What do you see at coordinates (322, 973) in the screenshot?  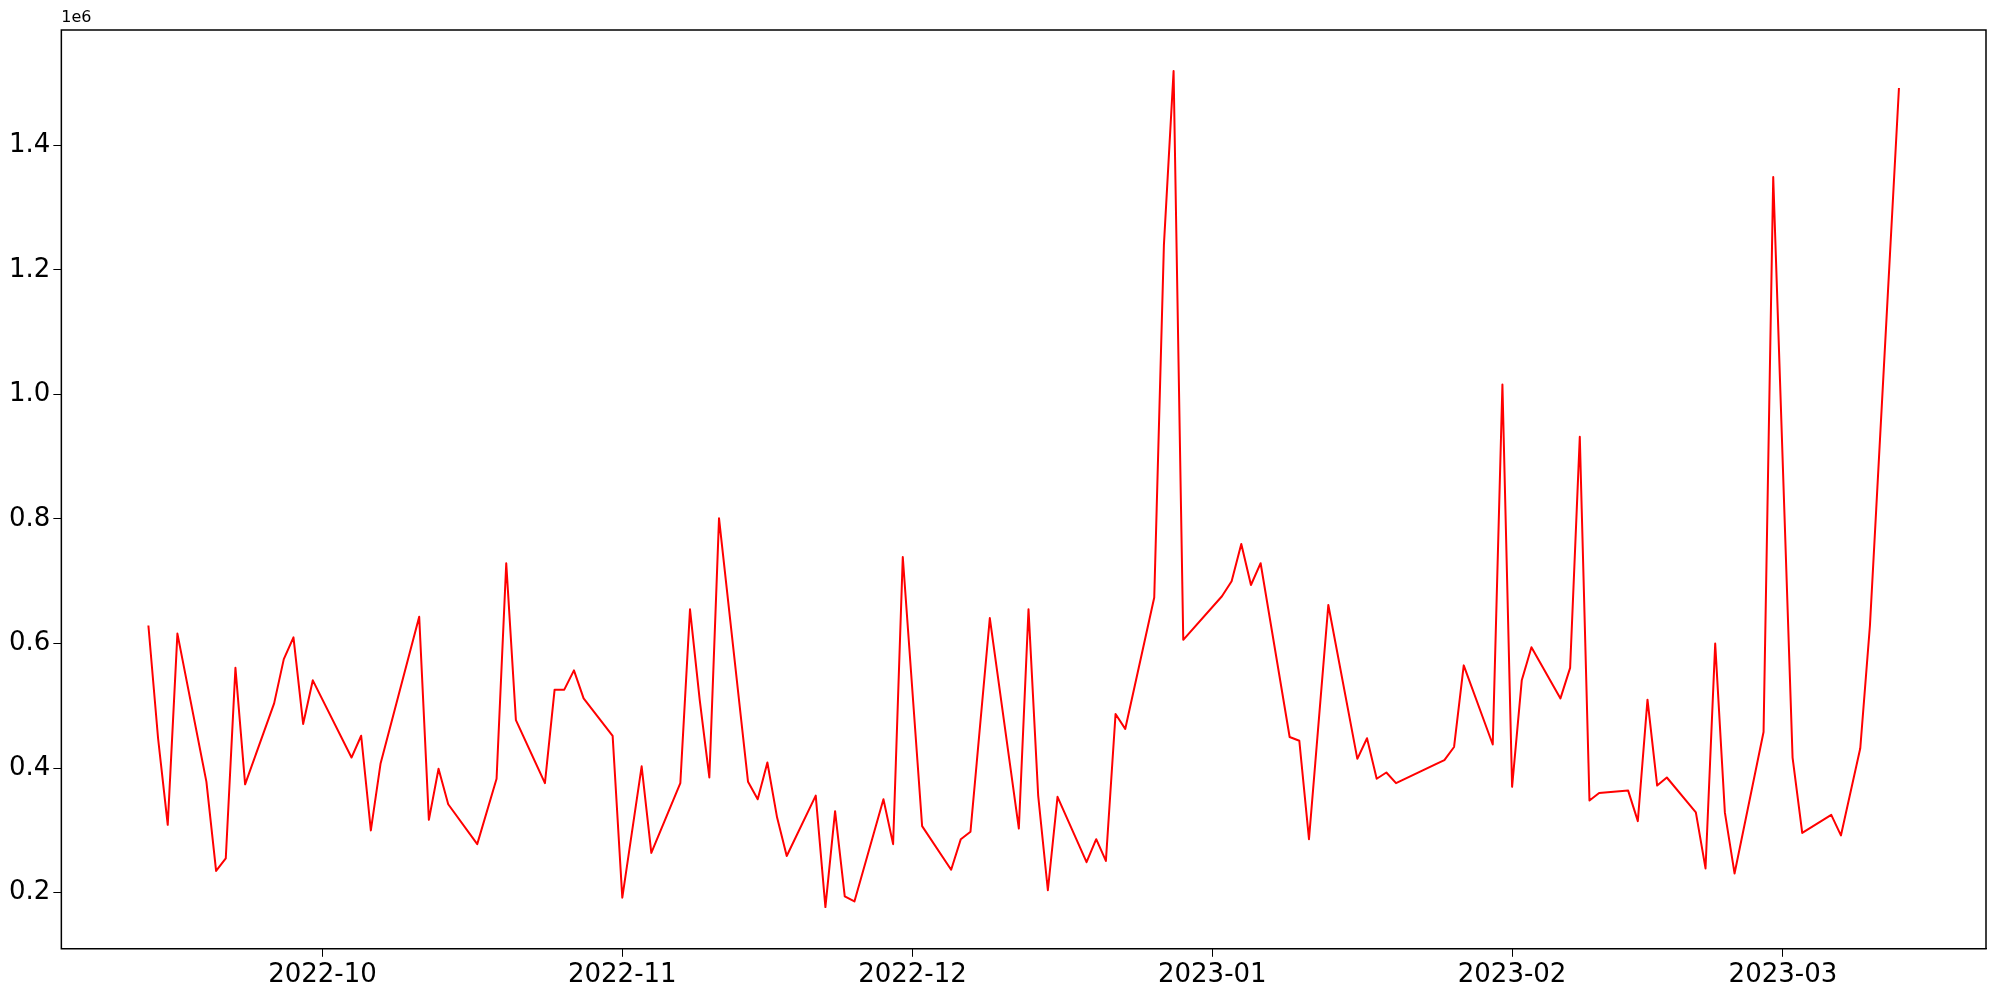 I see `x-tick-label: 2022-10` at bounding box center [322, 973].